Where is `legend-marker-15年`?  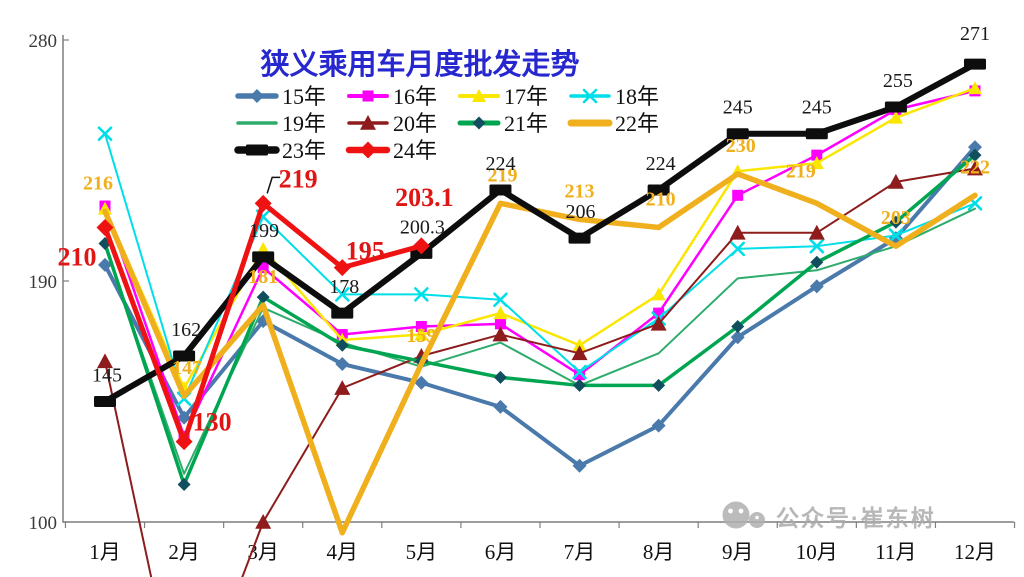 legend-marker-15年 is located at coordinates (257, 96).